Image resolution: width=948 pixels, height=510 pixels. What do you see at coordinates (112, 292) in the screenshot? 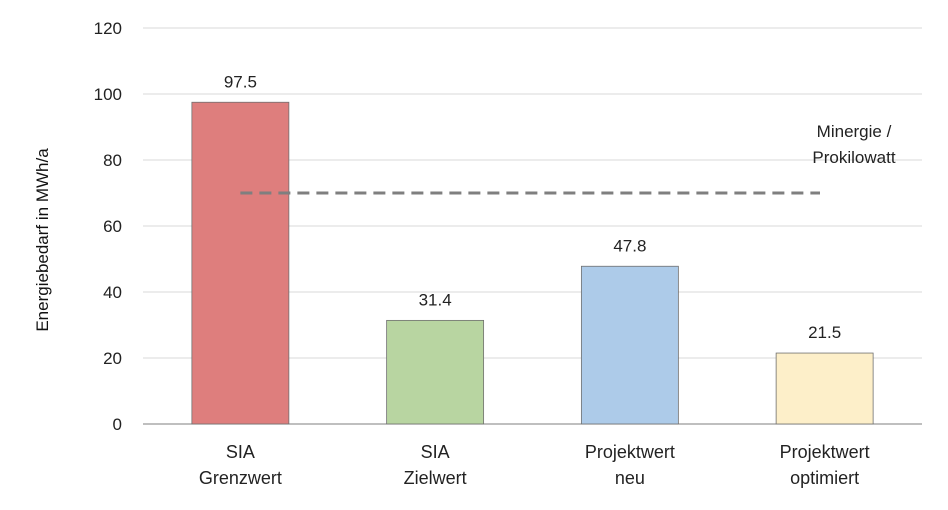
I see `y-tick-label: 40` at bounding box center [112, 292].